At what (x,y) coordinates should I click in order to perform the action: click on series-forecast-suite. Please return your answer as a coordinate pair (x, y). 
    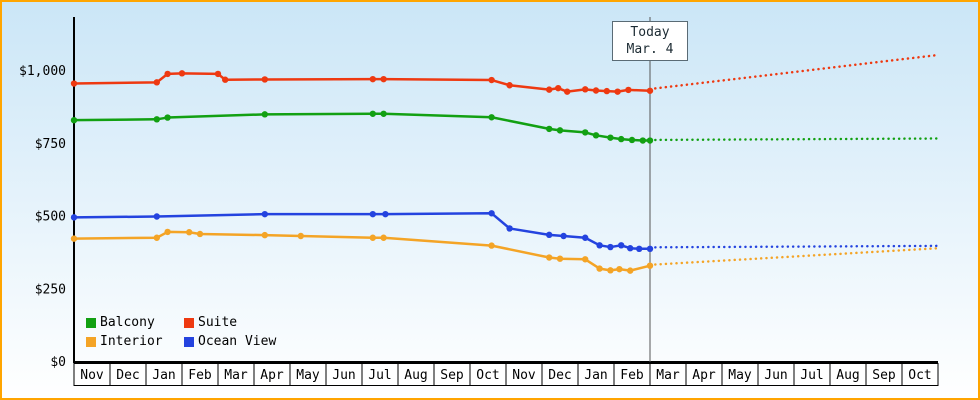
    Looking at the image, I should click on (794, 72).